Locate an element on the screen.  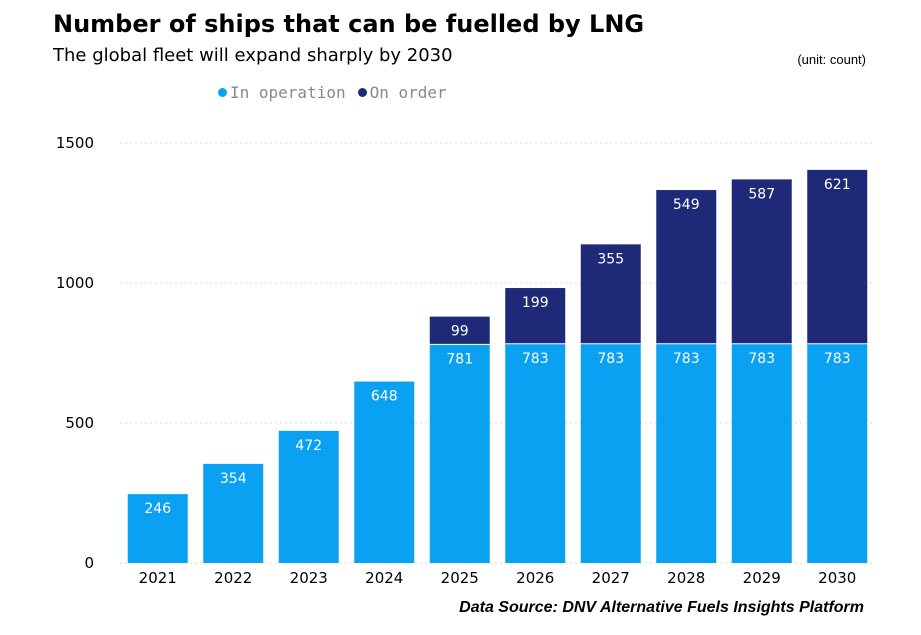
data-label-on-order: 99 is located at coordinates (460, 332).